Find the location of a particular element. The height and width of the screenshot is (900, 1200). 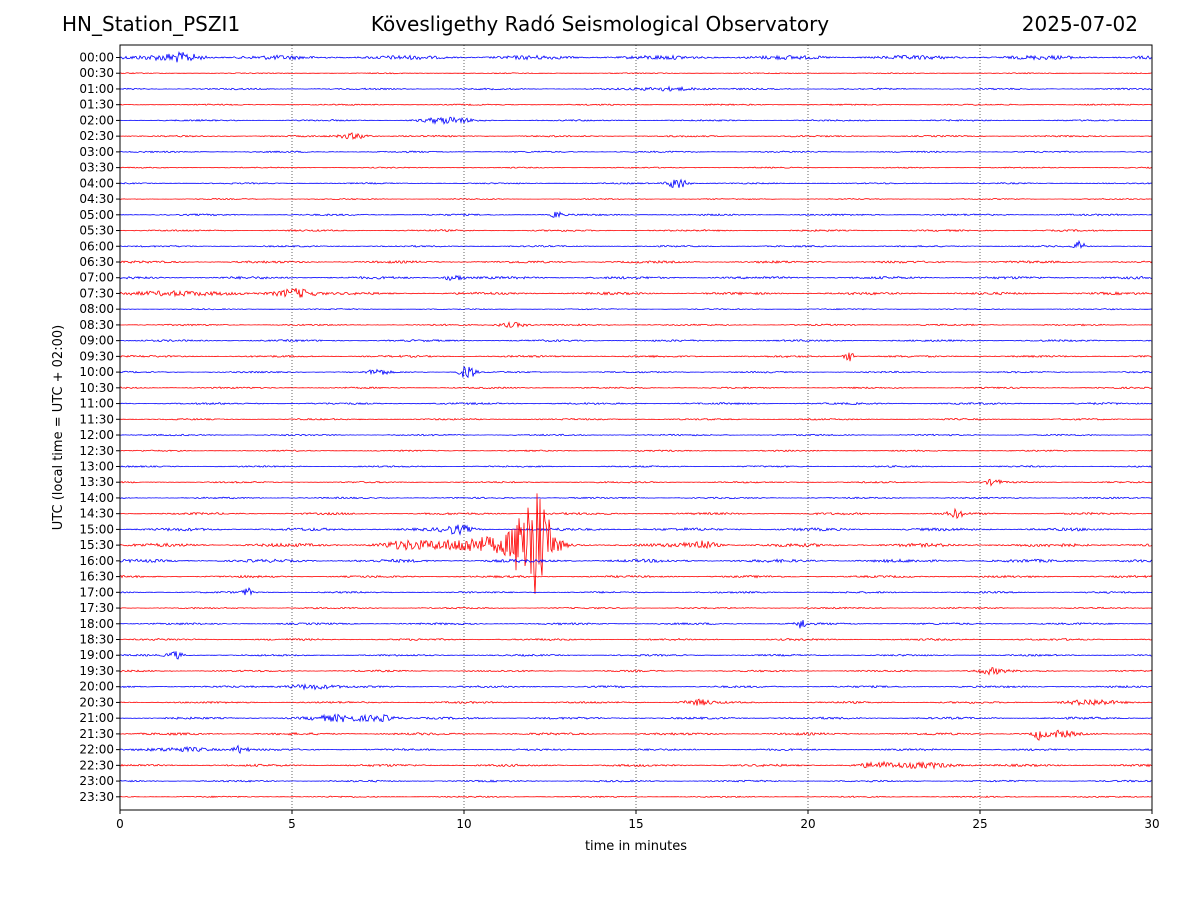

y-tick-label: 22:30 is located at coordinates (96, 765).